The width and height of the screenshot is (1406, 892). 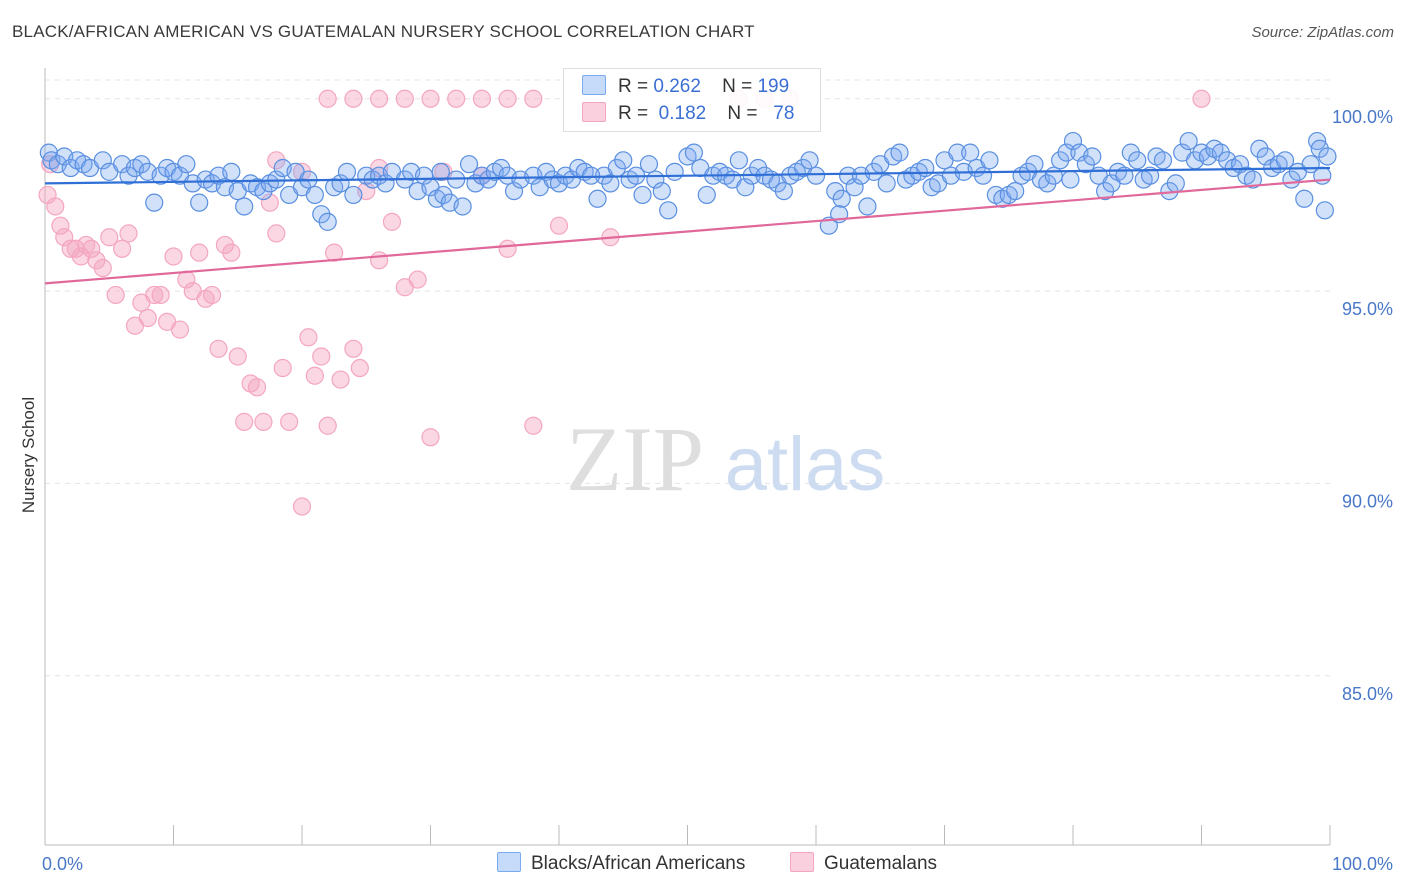 What do you see at coordinates (687, 175) in the screenshot?
I see `trend-line-blacks` at bounding box center [687, 175].